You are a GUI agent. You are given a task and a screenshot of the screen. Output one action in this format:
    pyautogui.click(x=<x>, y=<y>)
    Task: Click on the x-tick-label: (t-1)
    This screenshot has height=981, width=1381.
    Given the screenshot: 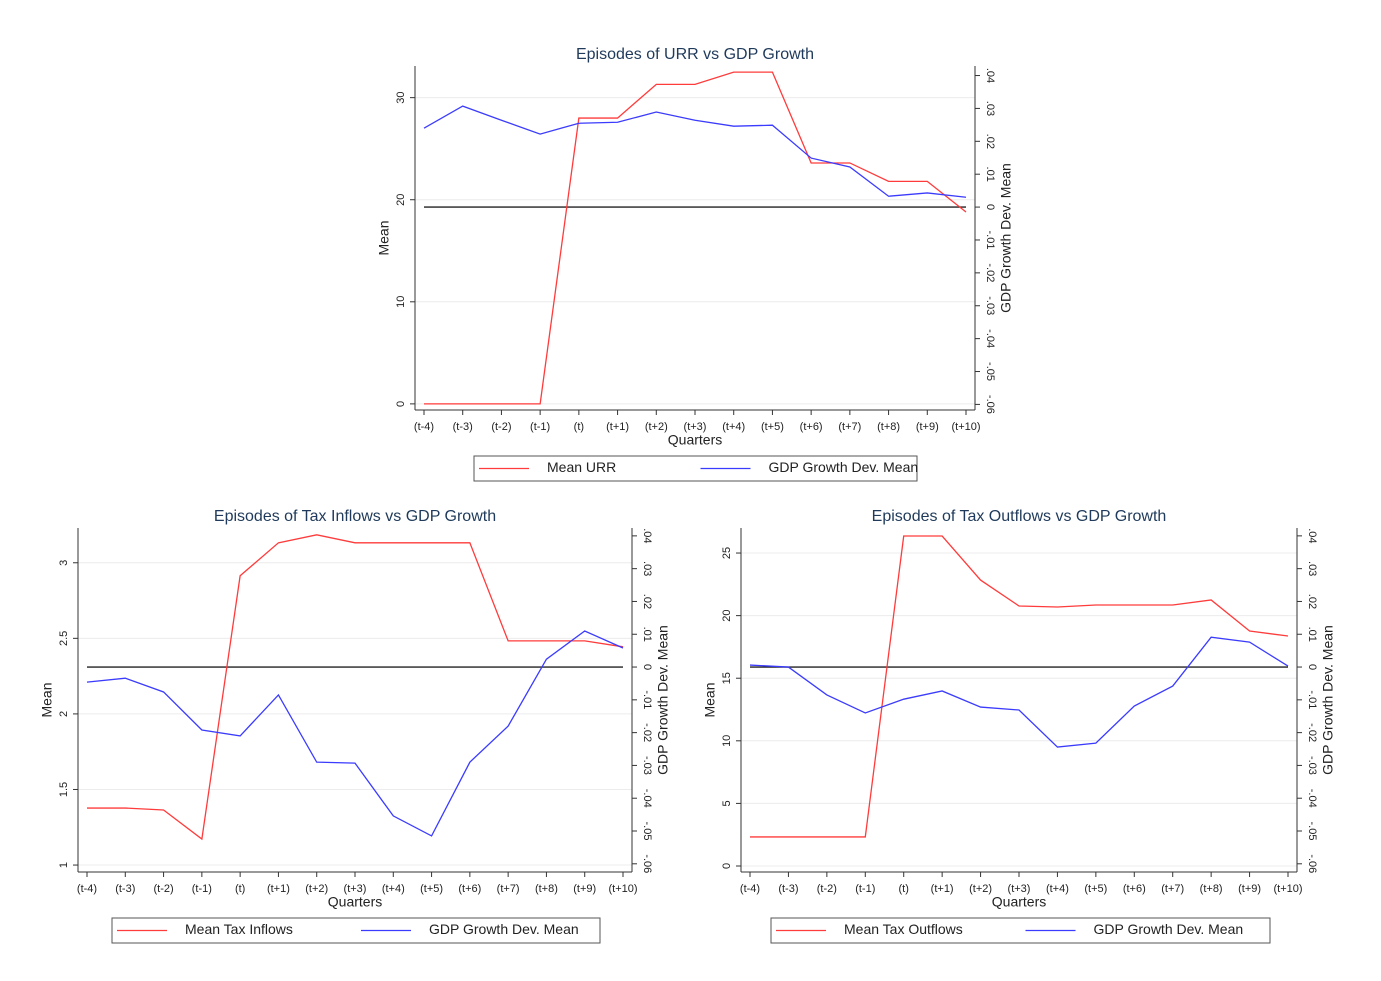 What is the action you would take?
    pyautogui.click(x=202, y=889)
    